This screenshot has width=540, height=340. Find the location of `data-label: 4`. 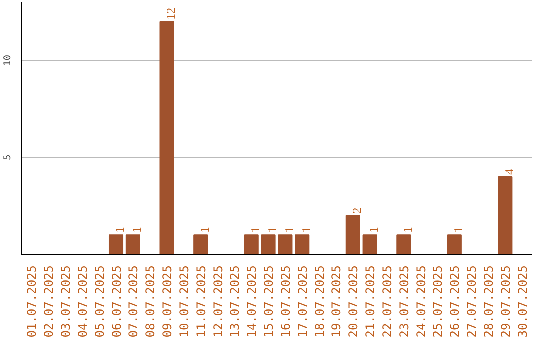

data-label: 4 is located at coordinates (509, 171).